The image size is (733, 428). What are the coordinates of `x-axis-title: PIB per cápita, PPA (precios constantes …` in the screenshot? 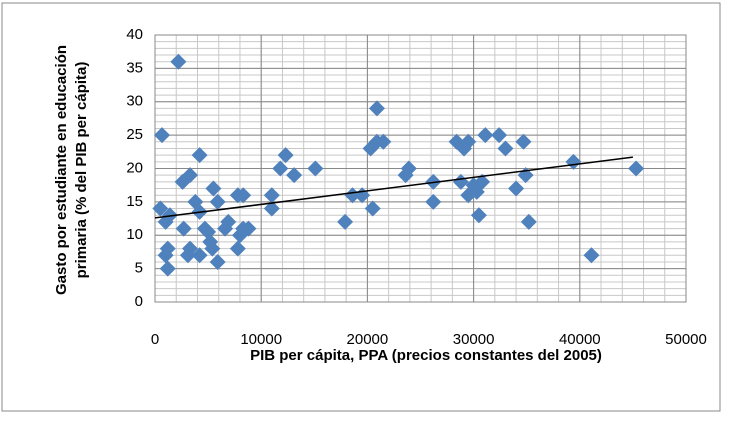 It's located at (426, 355).